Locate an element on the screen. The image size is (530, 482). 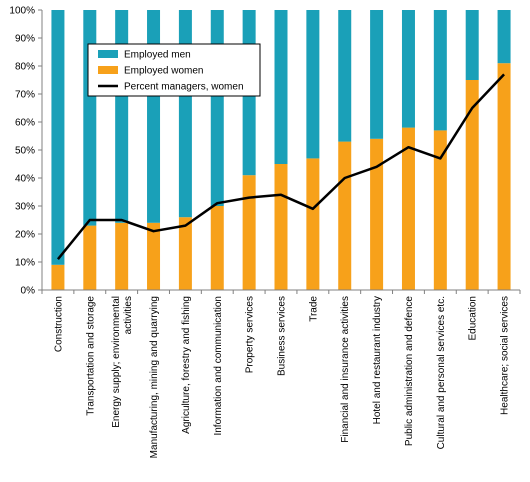
svg-text:Public administration and defe: Public administration and defence is located at coordinates (409, 371).